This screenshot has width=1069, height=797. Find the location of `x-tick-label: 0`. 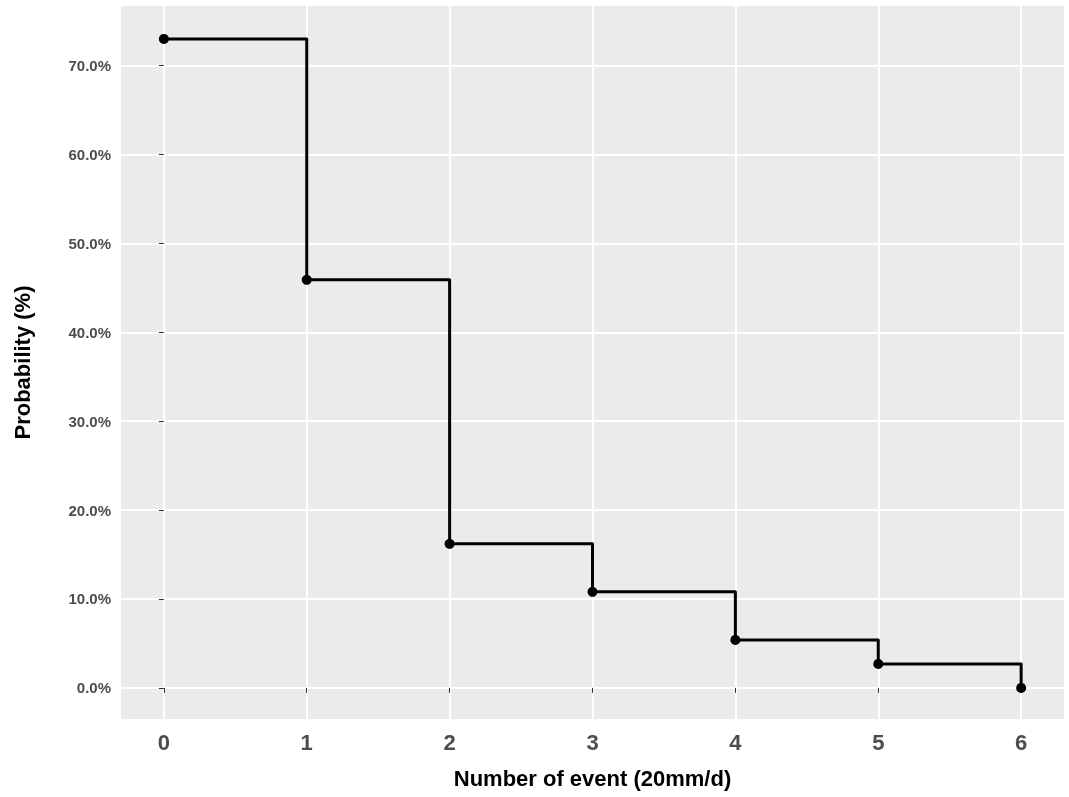

x-tick-label: 0 is located at coordinates (163, 742).